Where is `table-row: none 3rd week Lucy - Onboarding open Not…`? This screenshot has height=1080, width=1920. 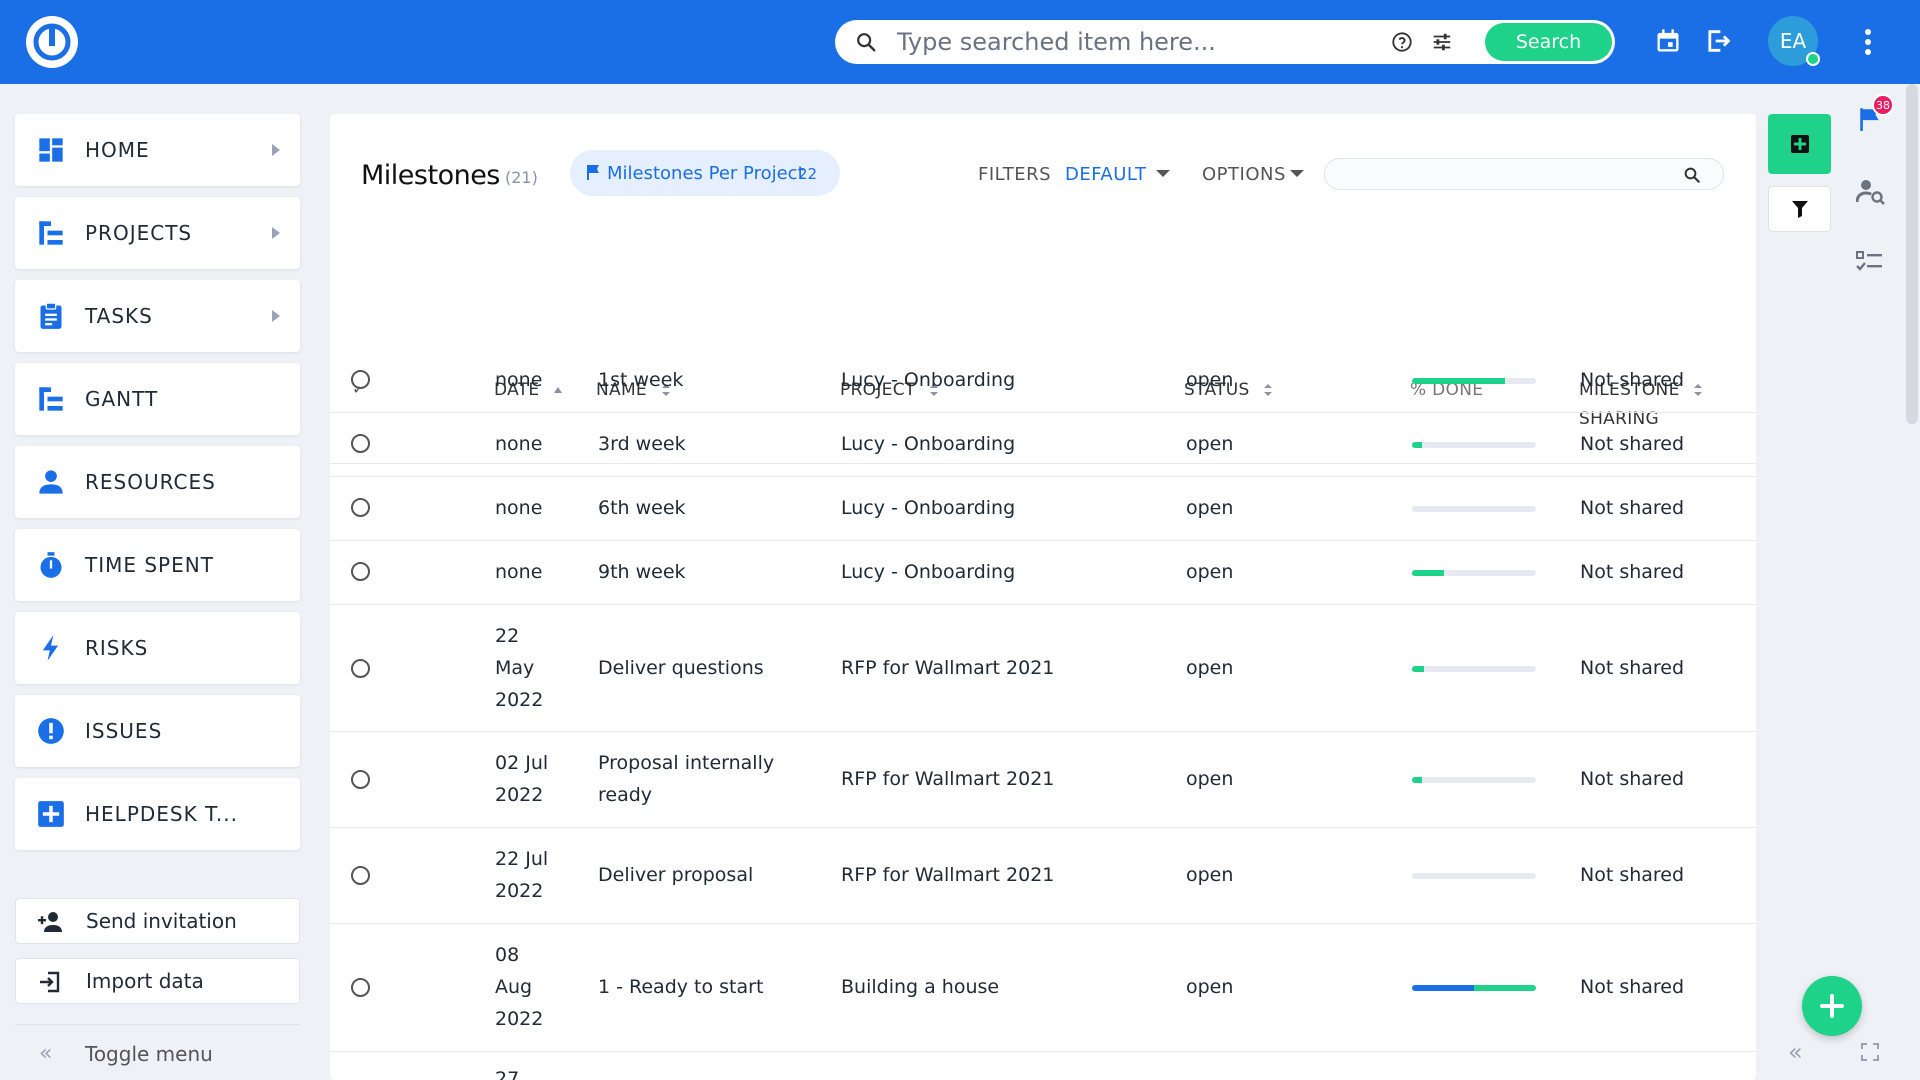 table-row: none 3rd week Lucy - Onboarding open Not… is located at coordinates (1043, 445).